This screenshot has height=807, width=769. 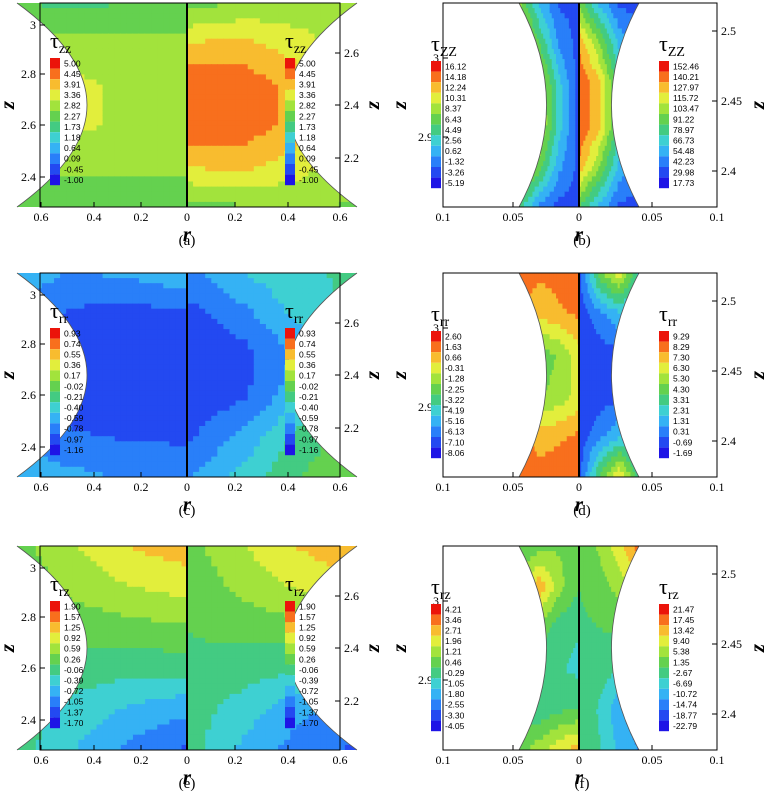 I want to click on legend-level: -1.32, so click(x=455, y=162).